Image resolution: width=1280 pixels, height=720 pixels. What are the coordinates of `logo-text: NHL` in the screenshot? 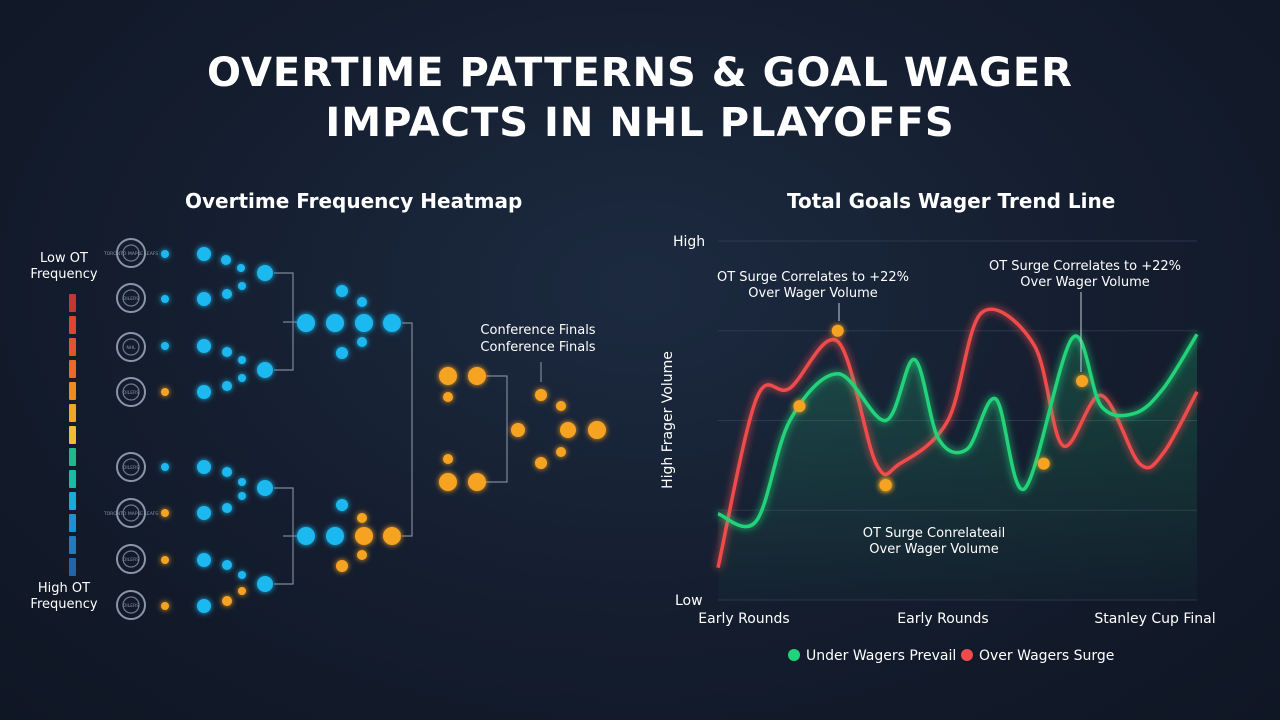 It's located at (131, 348).